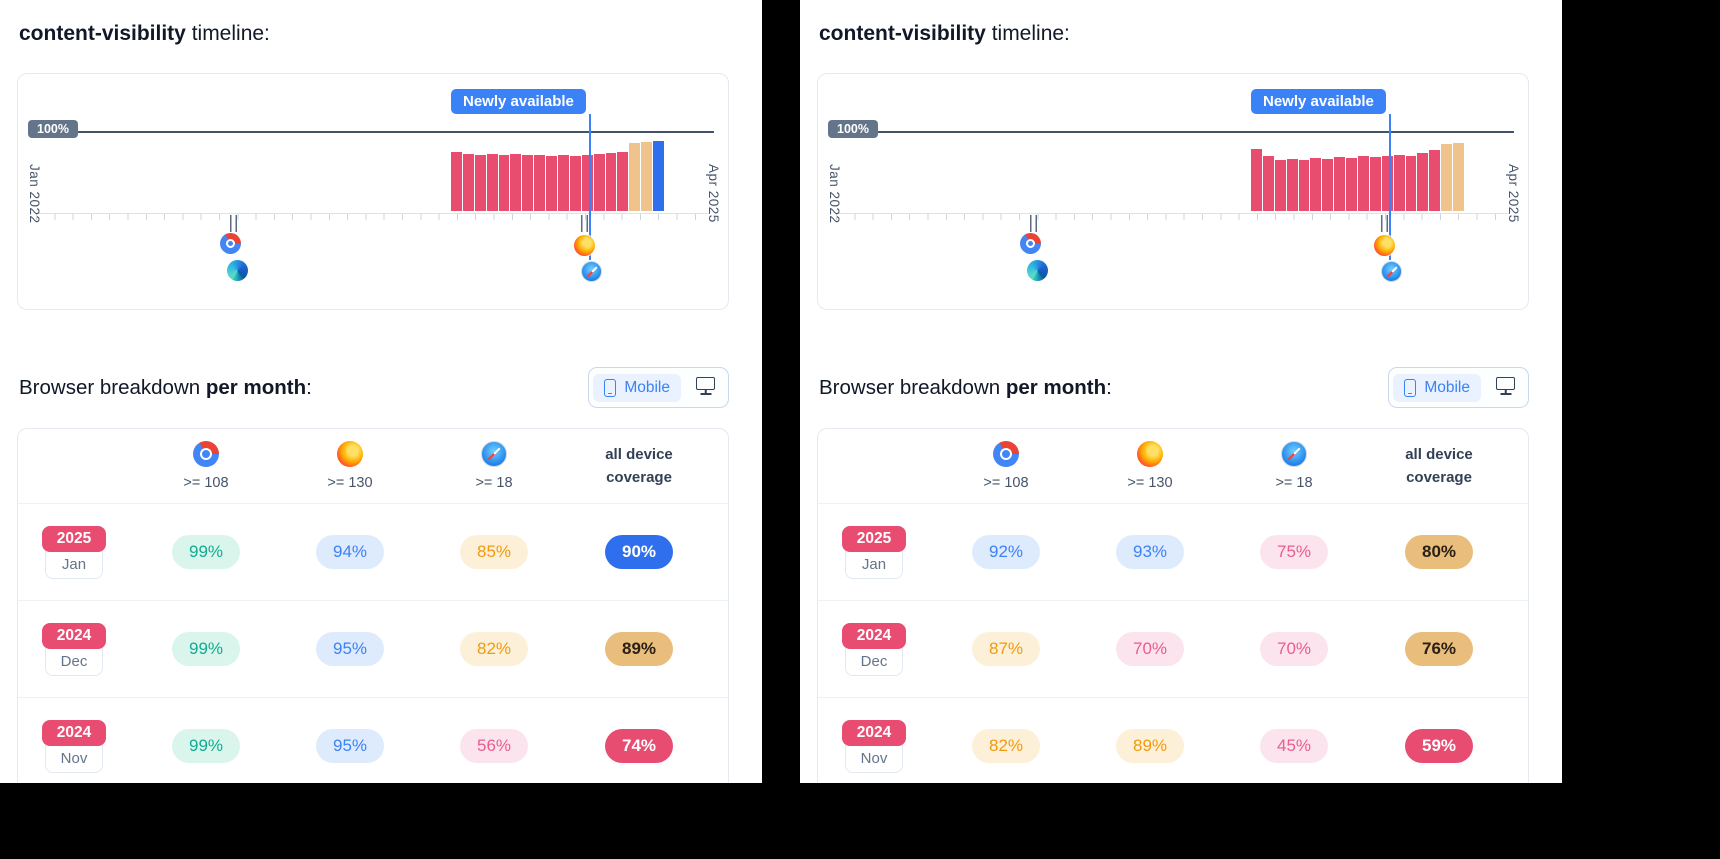  I want to click on heading-suffix: :, so click(1109, 387).